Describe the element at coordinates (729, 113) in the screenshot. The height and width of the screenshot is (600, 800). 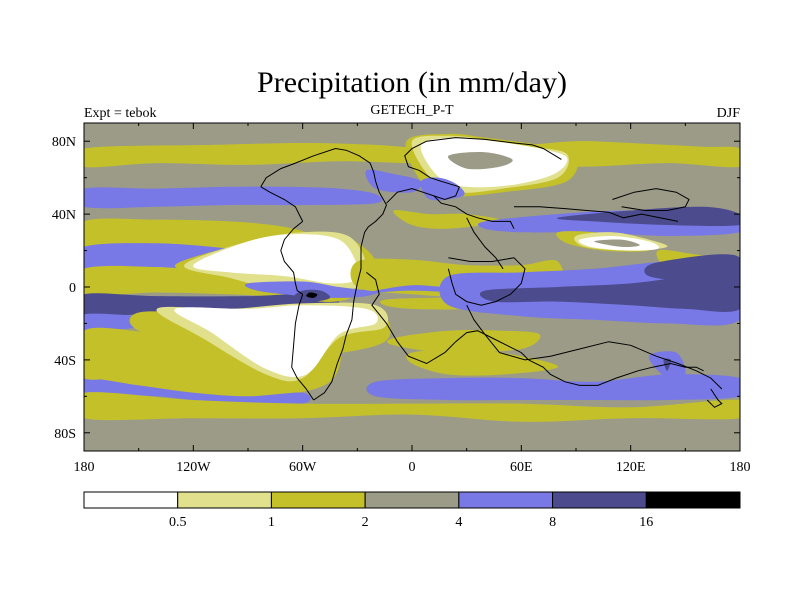
I see `subtitle-right: DJF` at that location.